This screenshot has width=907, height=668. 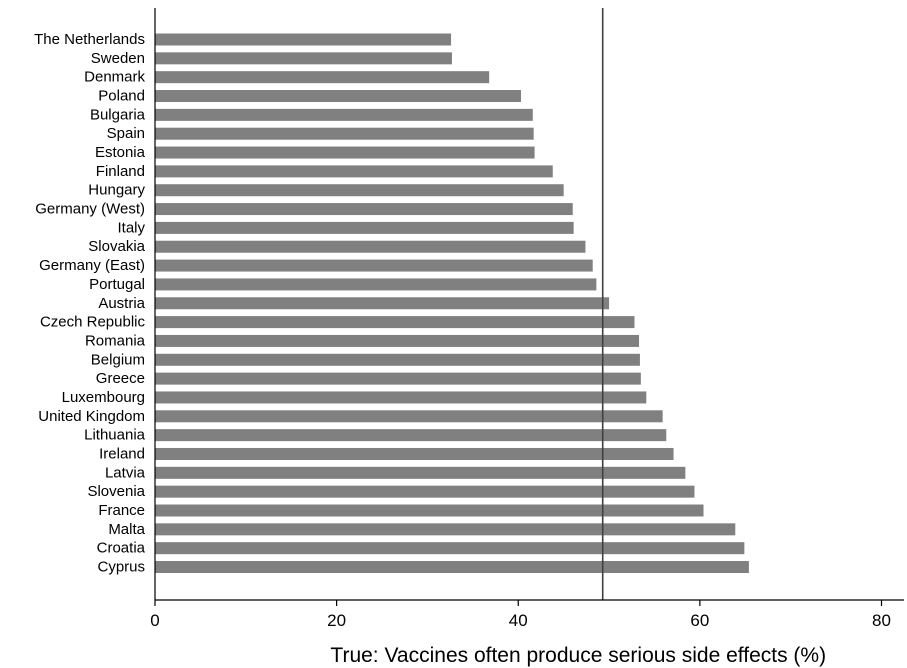 What do you see at coordinates (93, 322) in the screenshot?
I see `category-label: Czech Republic` at bounding box center [93, 322].